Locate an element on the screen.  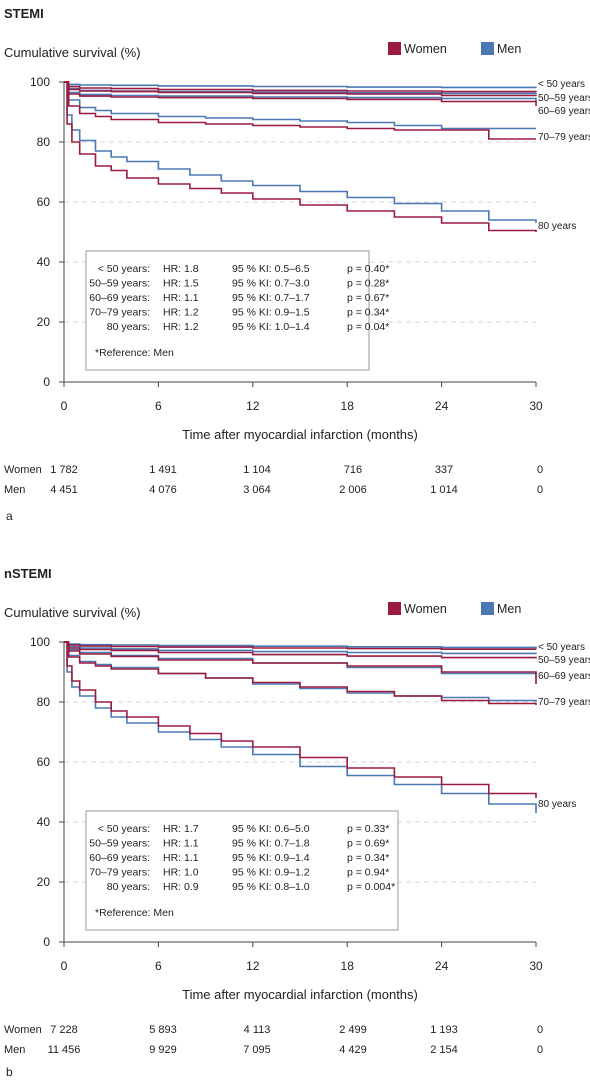
stats-age: 80 years: is located at coordinates (128, 327).